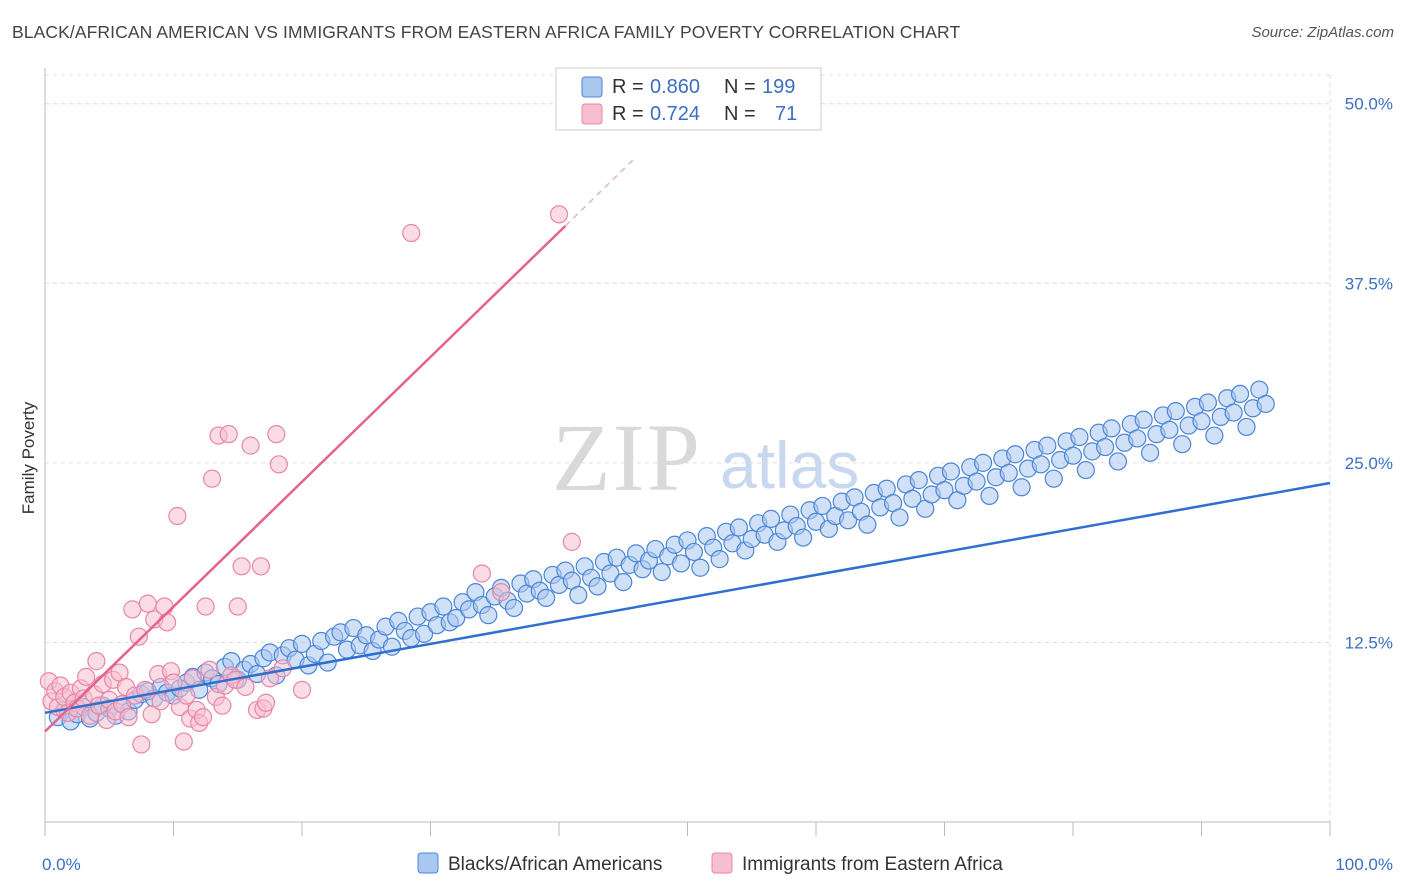 The width and height of the screenshot is (1406, 892). I want to click on y-tick-label-1: 25.0%, so click(1369, 463).